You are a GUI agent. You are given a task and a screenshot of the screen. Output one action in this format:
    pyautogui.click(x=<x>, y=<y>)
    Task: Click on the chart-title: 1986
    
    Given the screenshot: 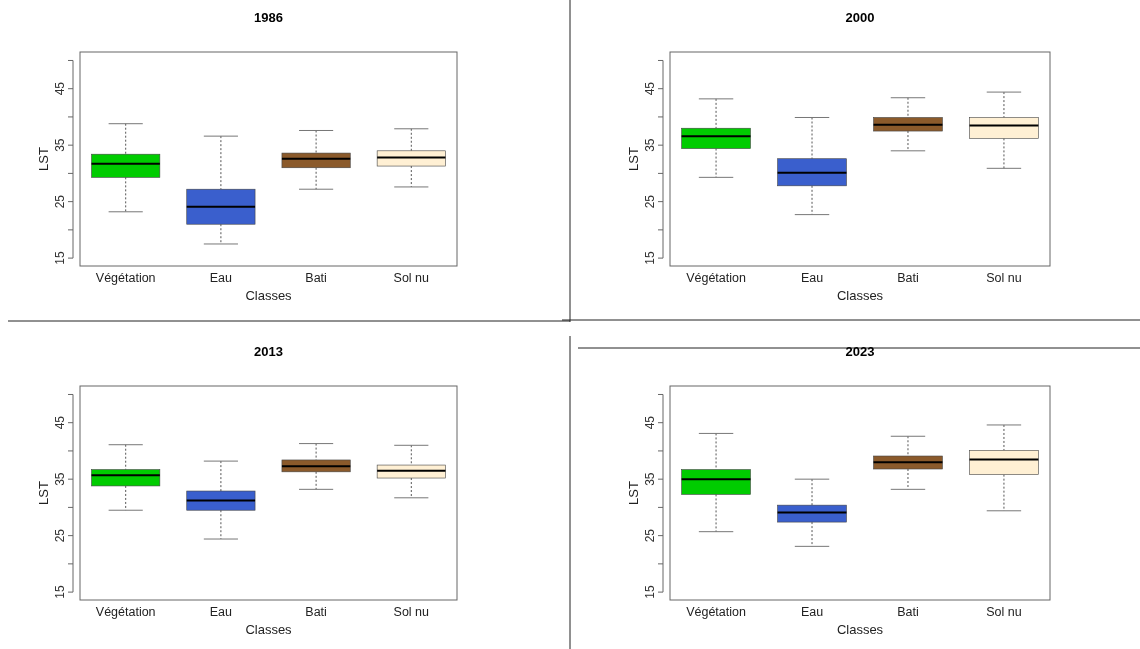 What is the action you would take?
    pyautogui.click(x=268, y=17)
    